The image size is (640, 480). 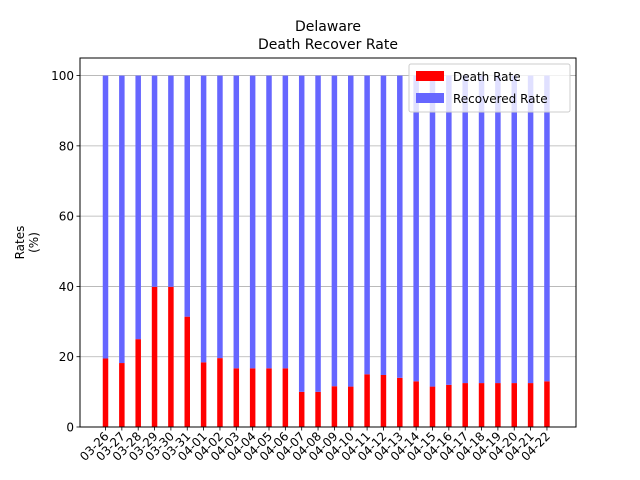 I want to click on legend-swatch-recovered, so click(x=430, y=98).